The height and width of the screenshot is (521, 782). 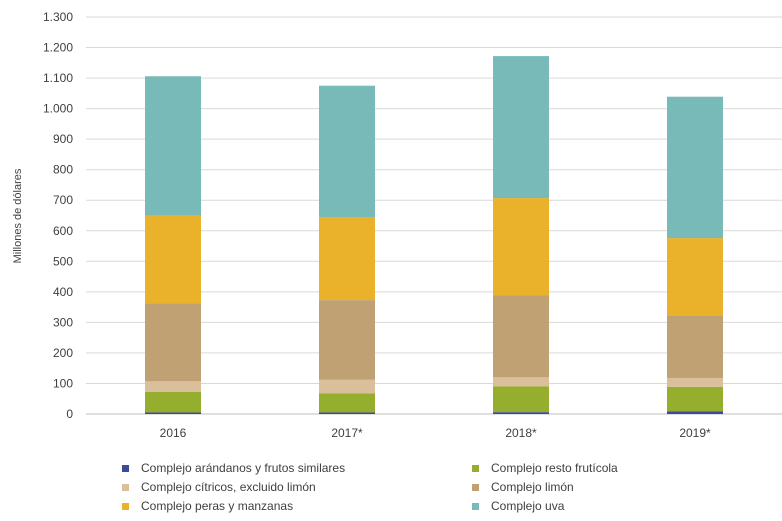 What do you see at coordinates (228, 487) in the screenshot?
I see `legend-label: Complejo cítricos, excluido limón` at bounding box center [228, 487].